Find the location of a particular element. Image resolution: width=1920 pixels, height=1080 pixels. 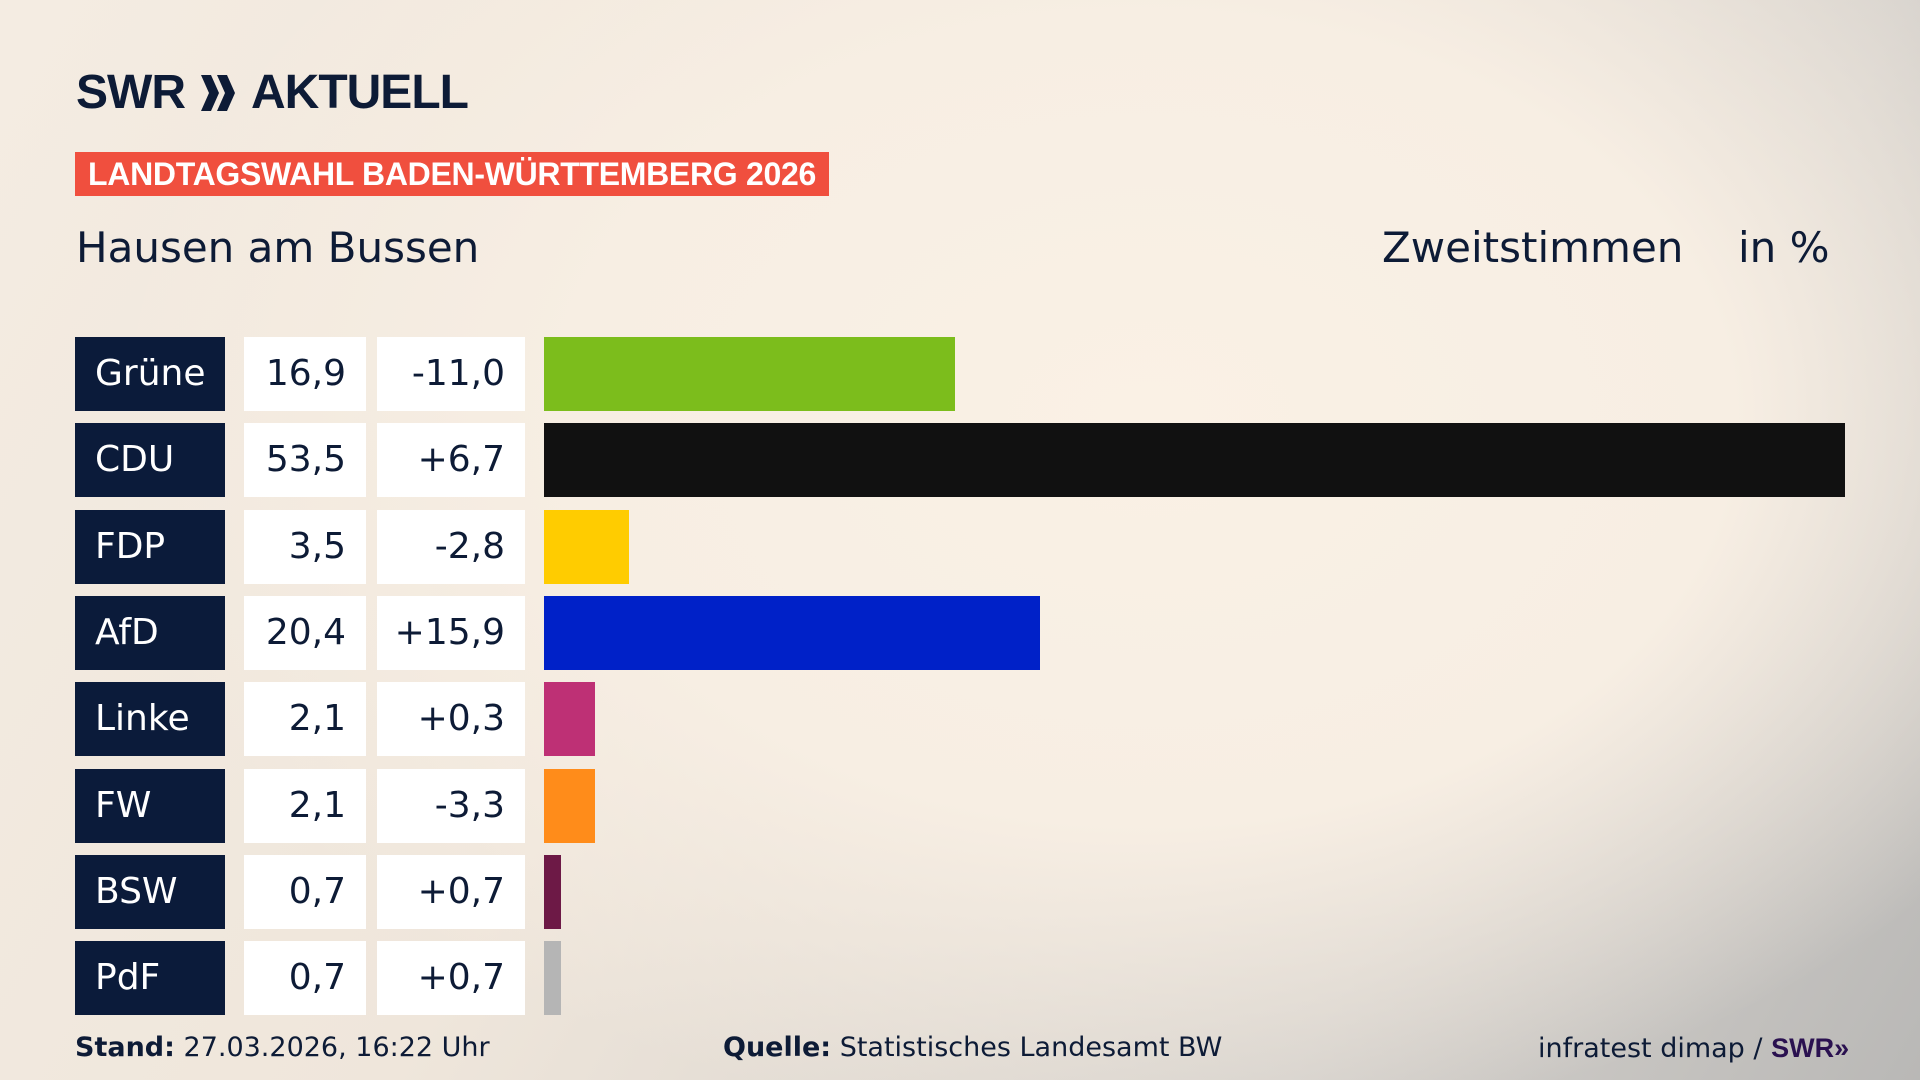

double-chevron-icon is located at coordinates (217, 93).